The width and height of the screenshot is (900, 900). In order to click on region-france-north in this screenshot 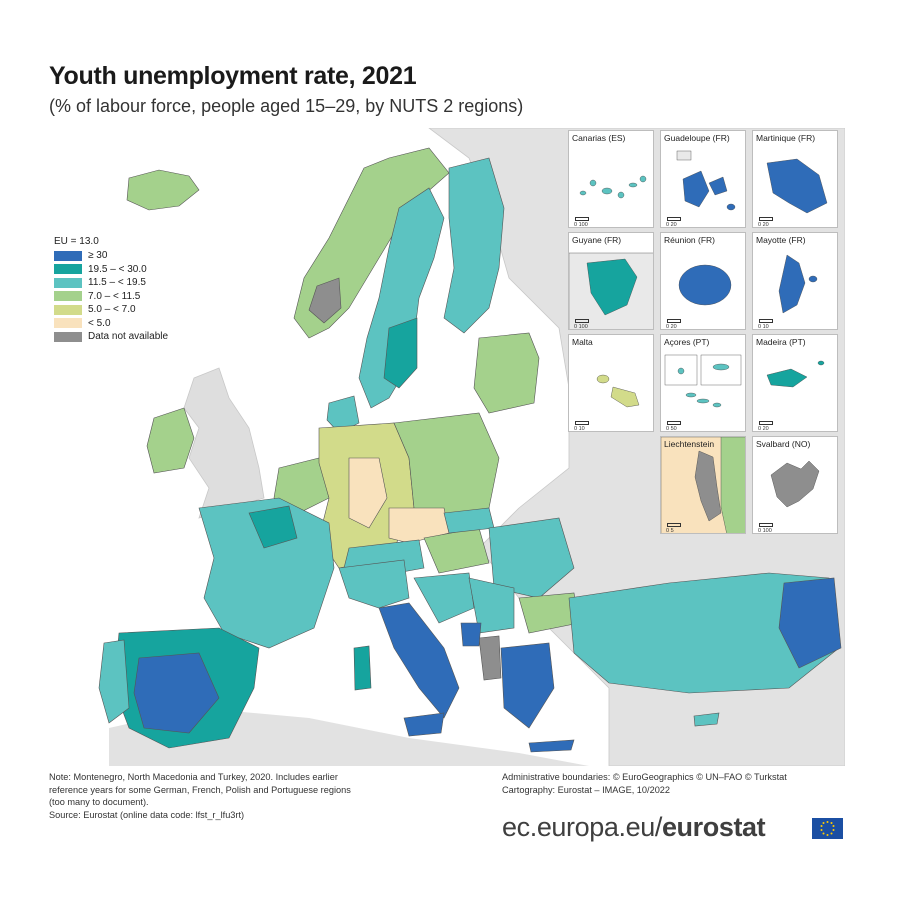, I will do `click(273, 527)`.